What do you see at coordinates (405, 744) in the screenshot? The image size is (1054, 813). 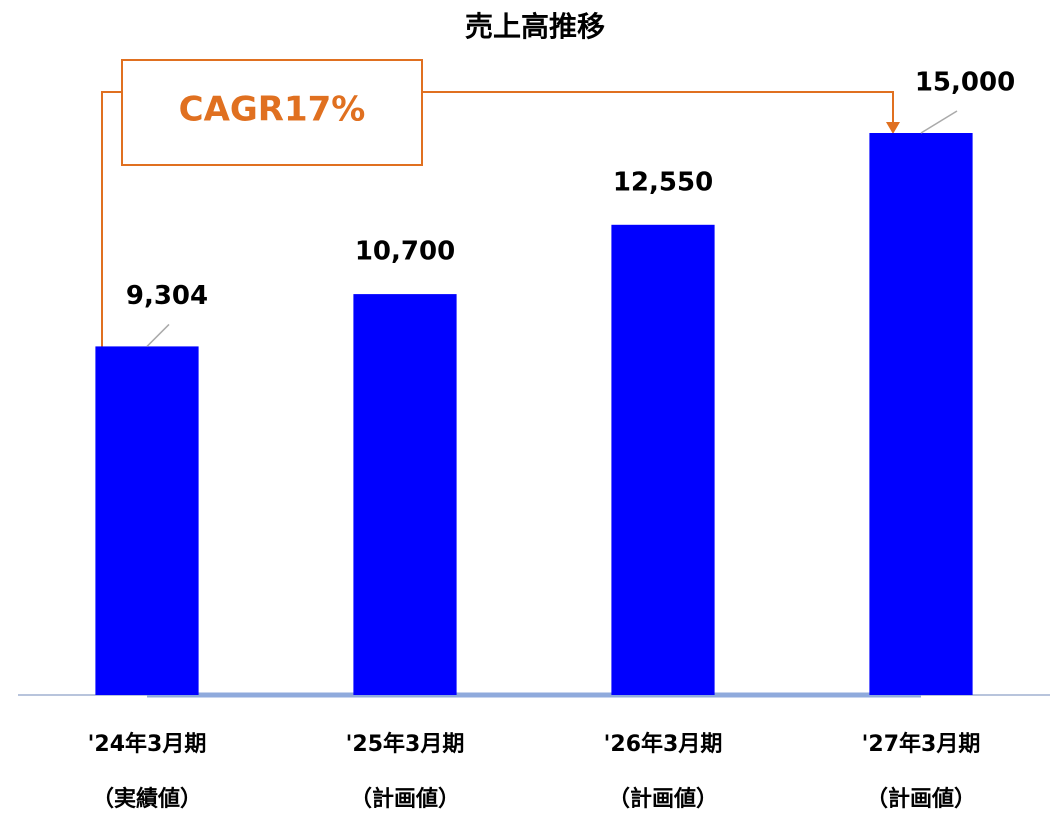 I see `x-tick-label: '25年3月期` at bounding box center [405, 744].